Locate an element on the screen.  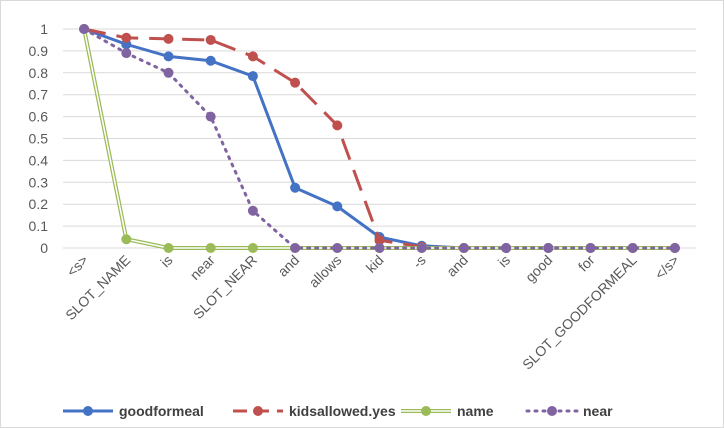
x-tick-label-10: is is located at coordinates (504, 261).